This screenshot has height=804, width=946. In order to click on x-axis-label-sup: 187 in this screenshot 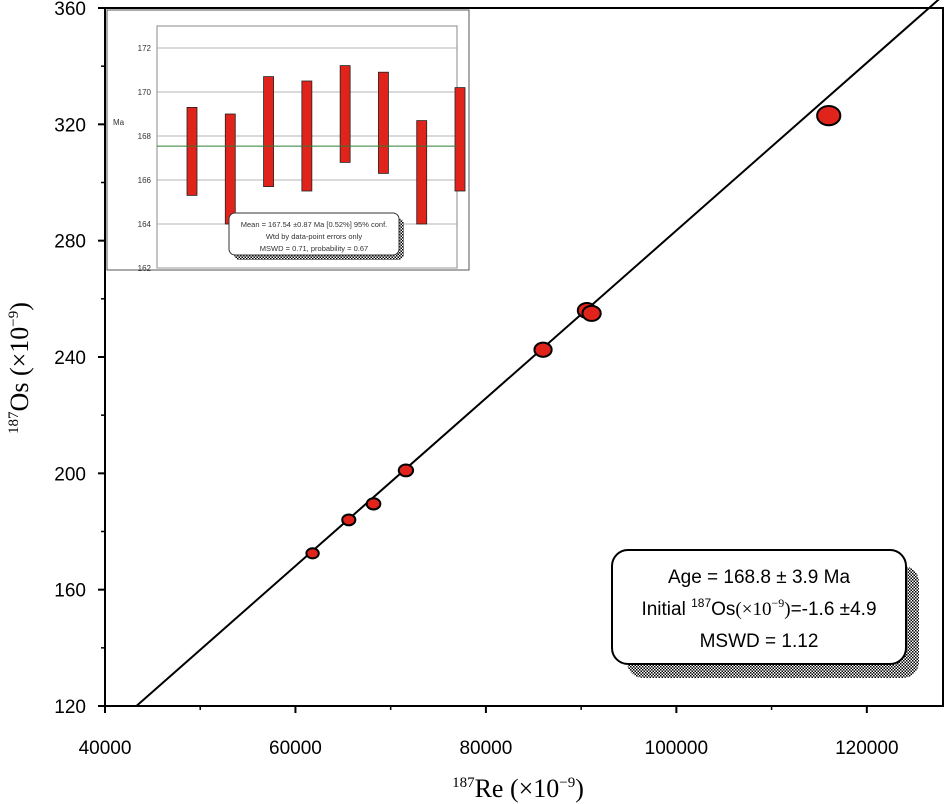, I will do `click(463, 783)`.